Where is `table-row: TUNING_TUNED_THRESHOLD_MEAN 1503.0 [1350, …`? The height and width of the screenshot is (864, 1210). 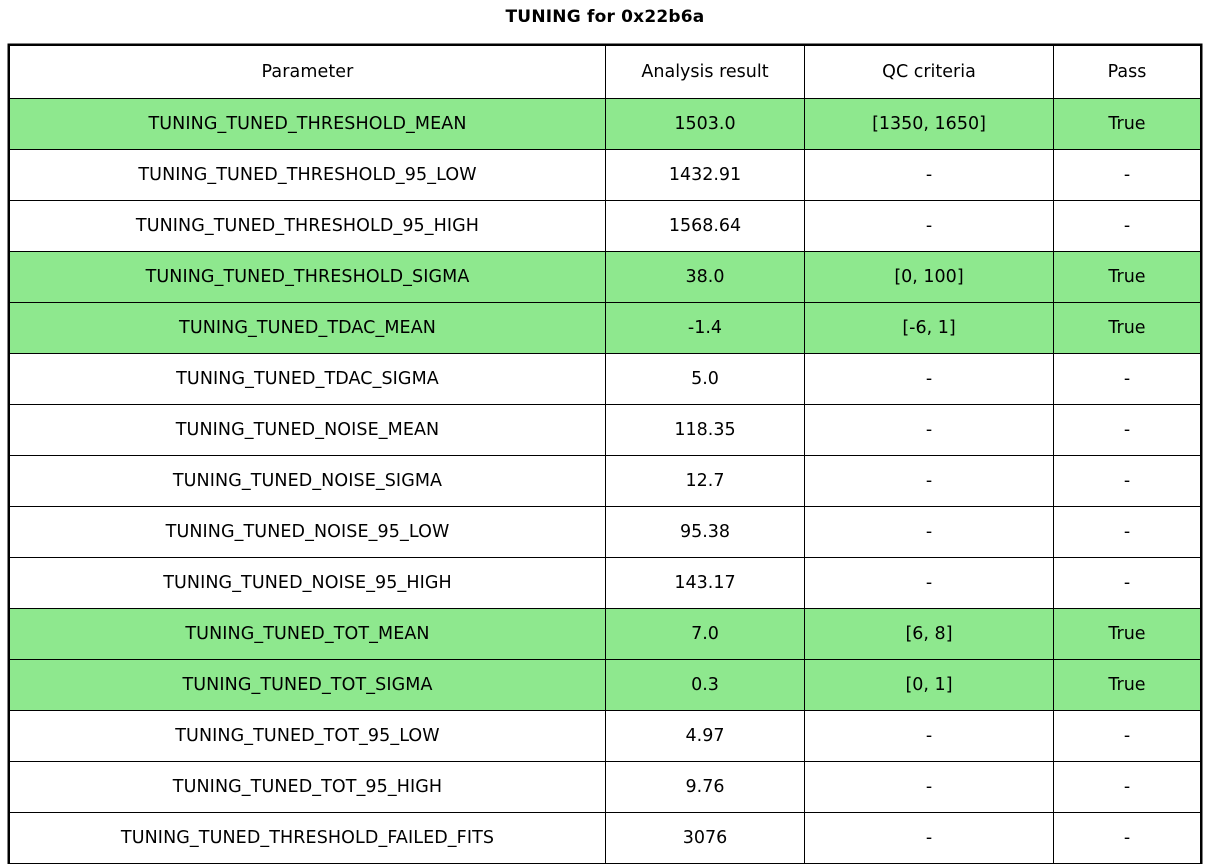 table-row: TUNING_TUNED_THRESHOLD_MEAN 1503.0 [1350, … is located at coordinates (605, 124).